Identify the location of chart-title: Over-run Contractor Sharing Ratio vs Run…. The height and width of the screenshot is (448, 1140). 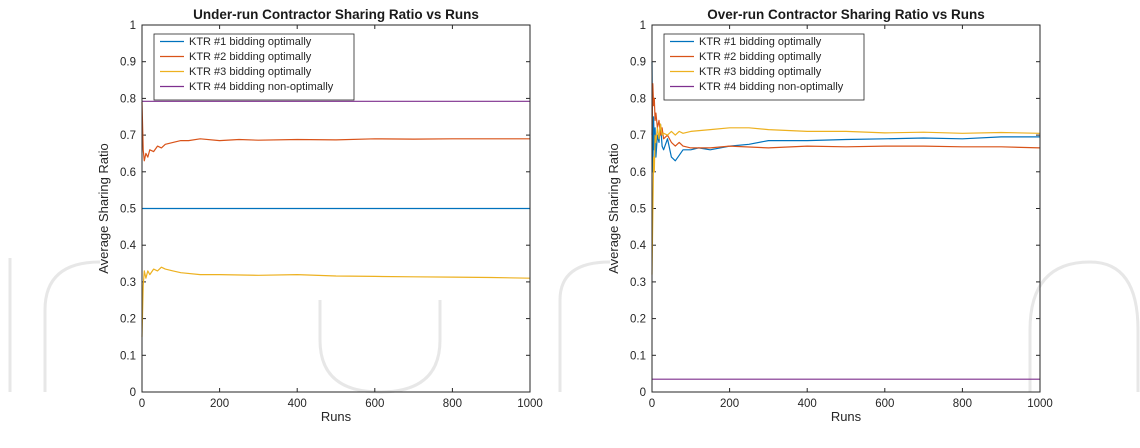
(846, 14).